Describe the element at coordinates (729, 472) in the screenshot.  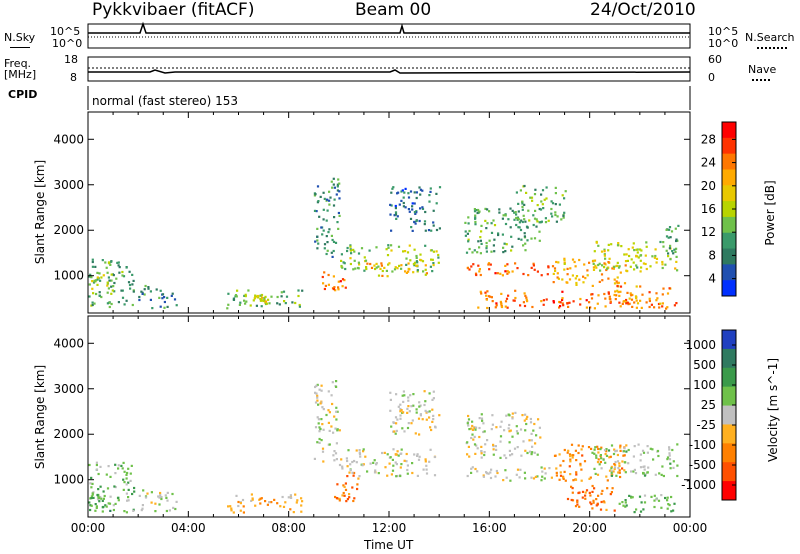
I see `colorbar-segment` at that location.